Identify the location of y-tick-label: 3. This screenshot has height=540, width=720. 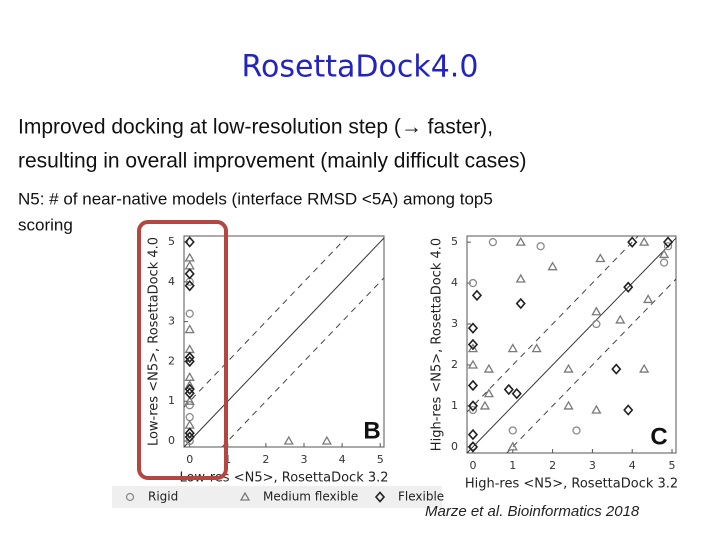
(171, 321).